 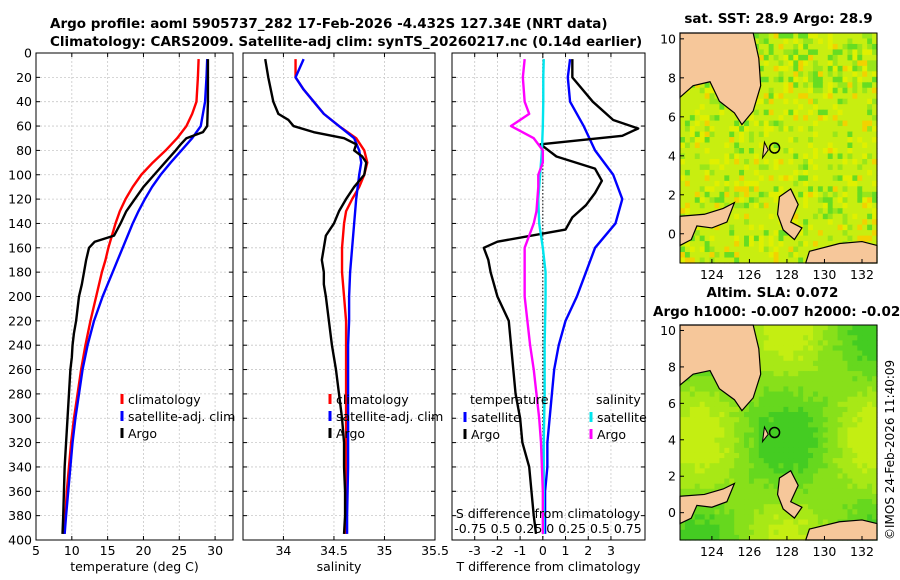 I want to click on depth-tick-label: 380, so click(x=20, y=515).